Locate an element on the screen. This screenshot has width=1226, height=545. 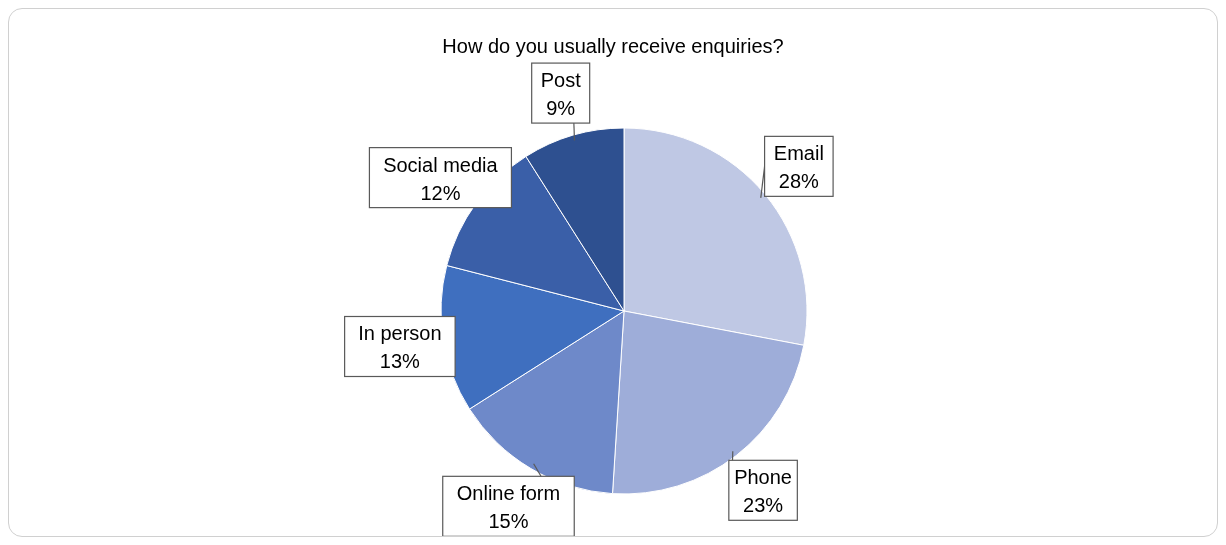
slice-label: Social media is located at coordinates (441, 164).